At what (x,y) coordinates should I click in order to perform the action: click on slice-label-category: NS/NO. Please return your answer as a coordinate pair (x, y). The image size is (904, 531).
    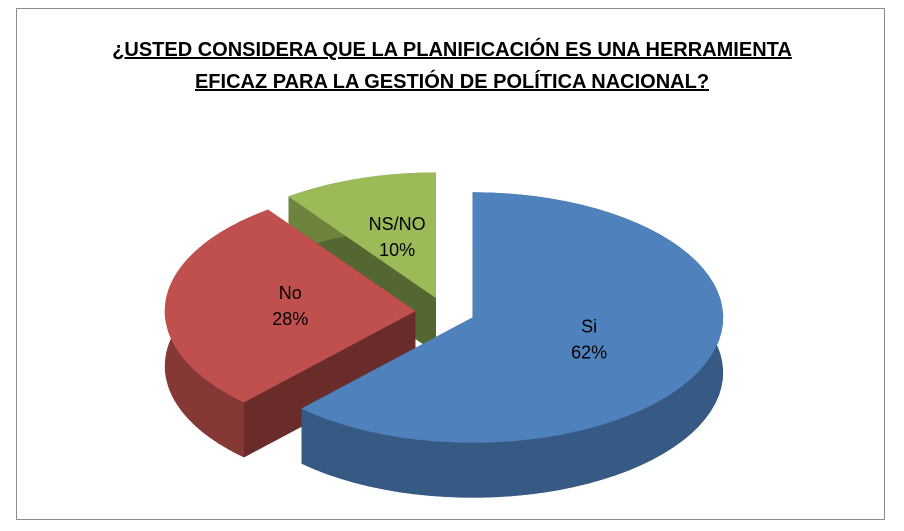
    Looking at the image, I should click on (397, 224).